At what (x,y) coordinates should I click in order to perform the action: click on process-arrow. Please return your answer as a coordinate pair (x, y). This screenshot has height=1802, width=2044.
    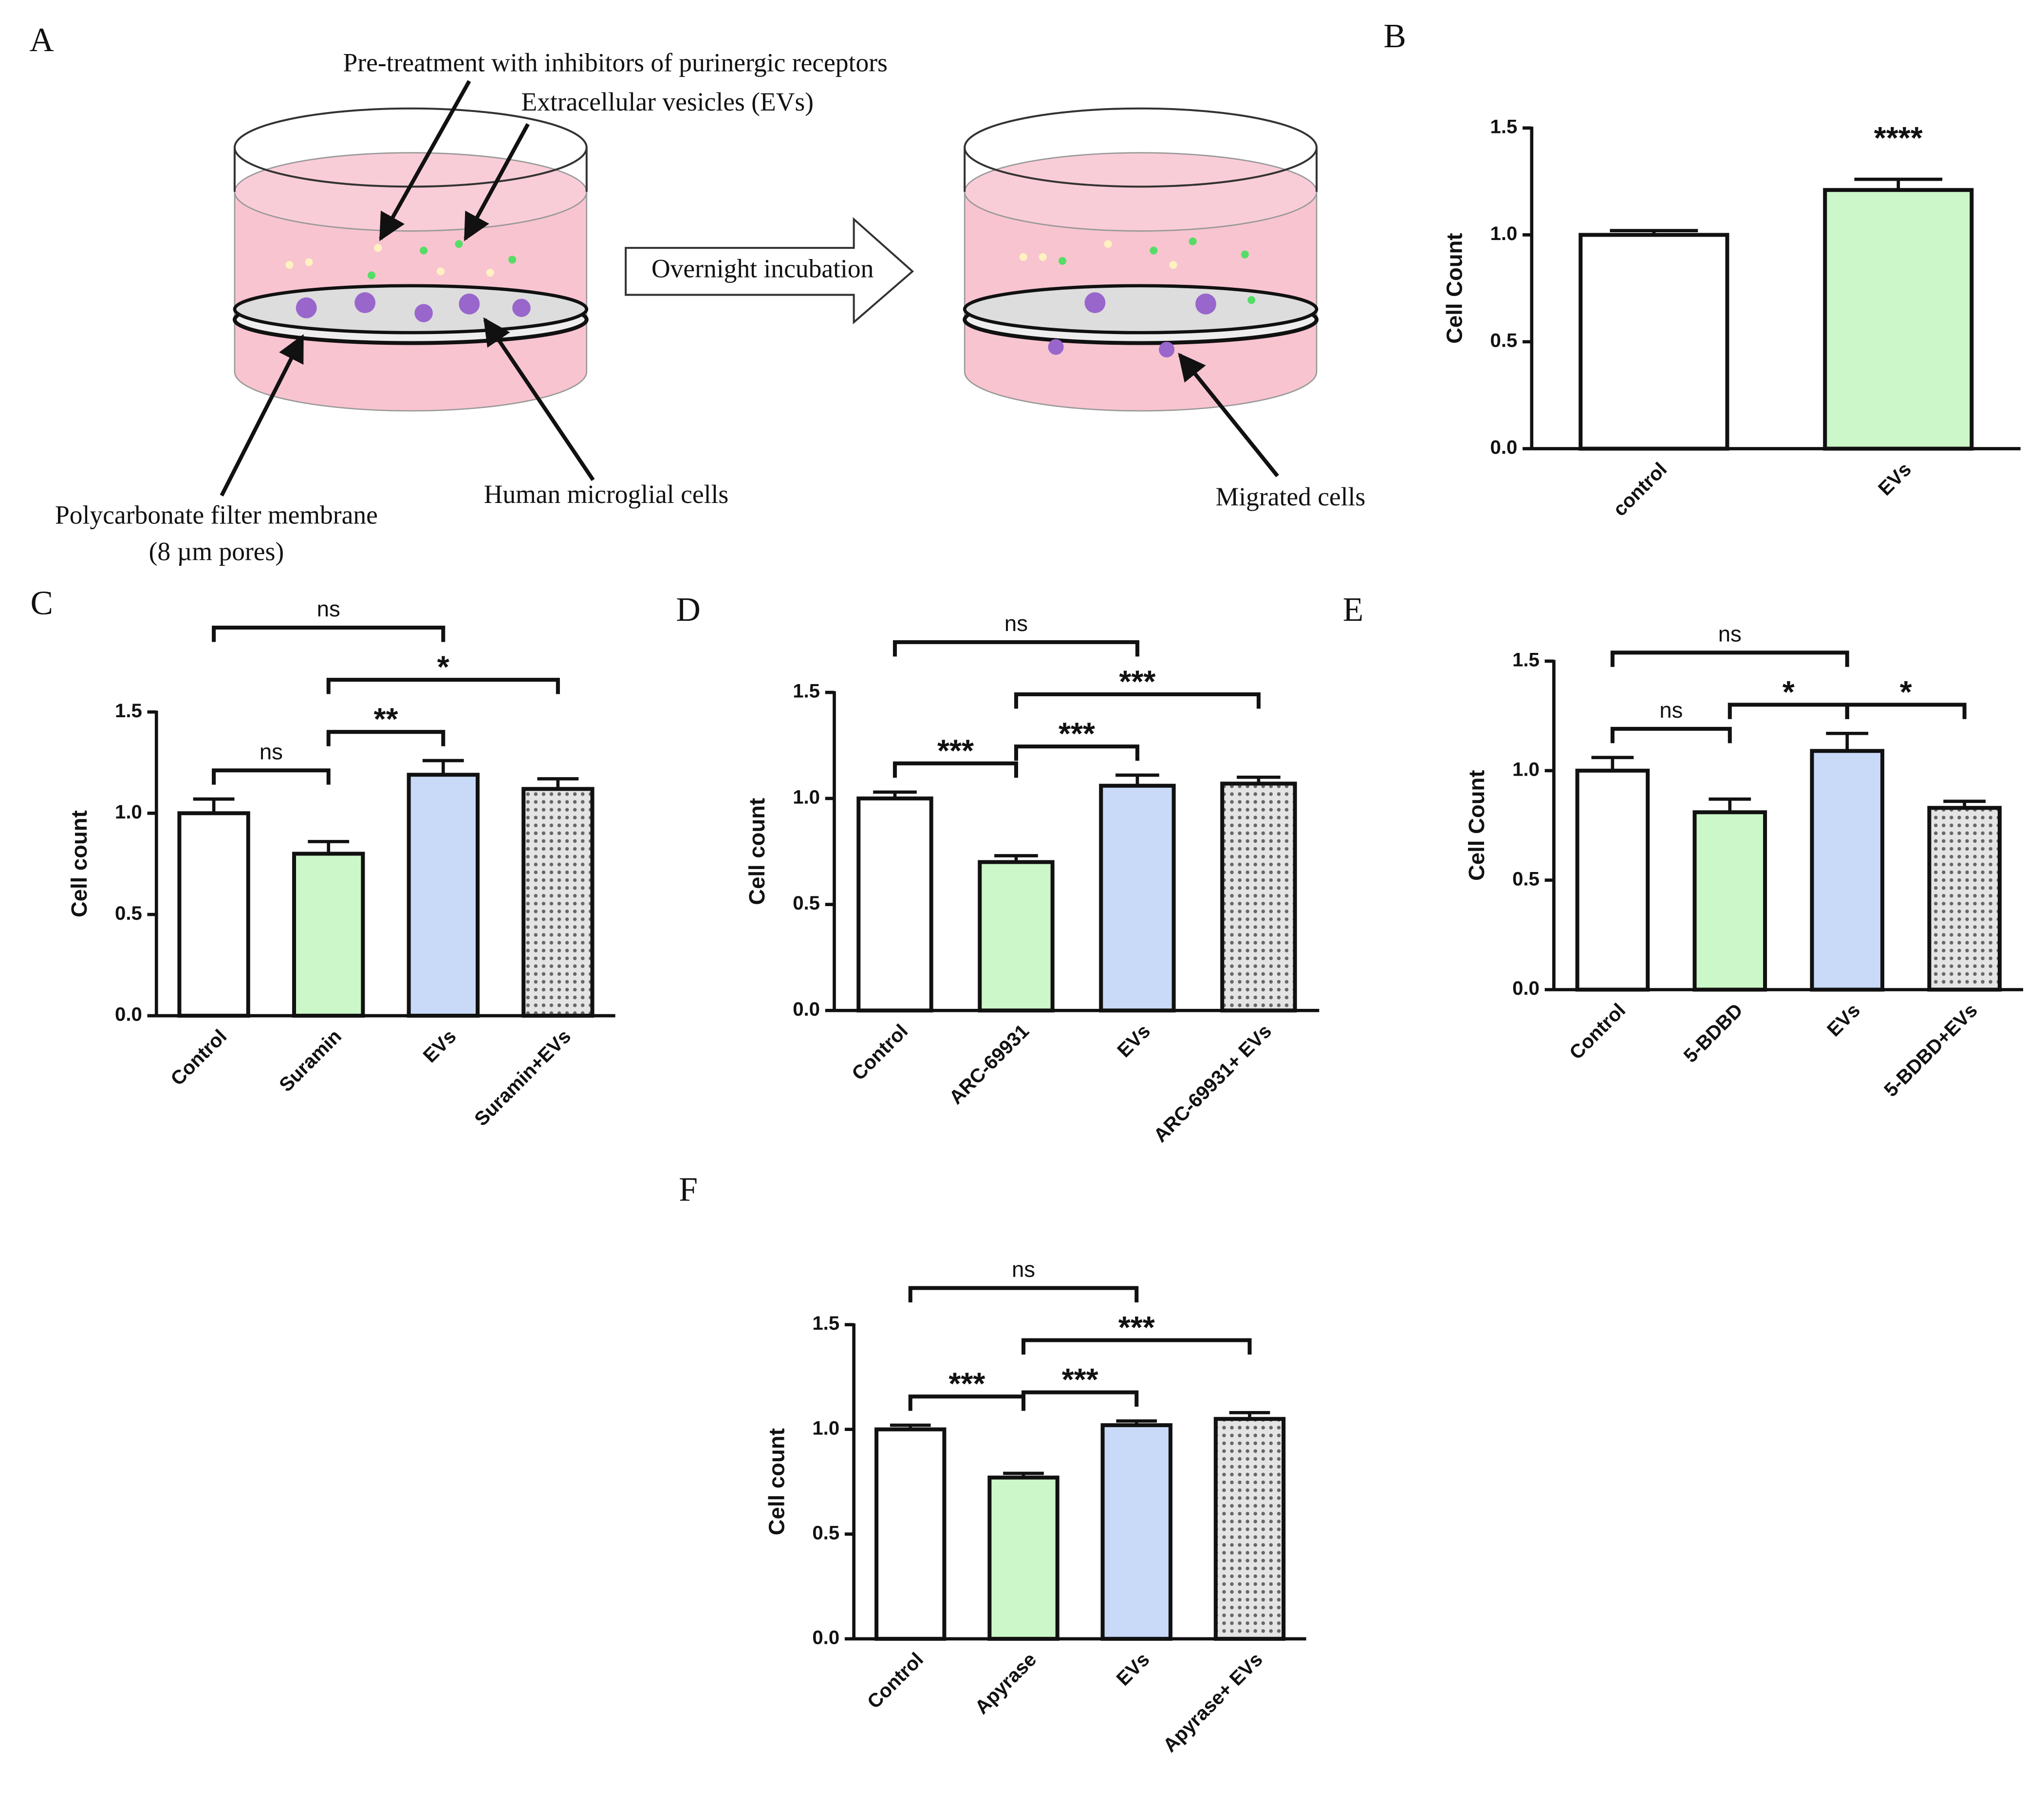
    Looking at the image, I should click on (769, 271).